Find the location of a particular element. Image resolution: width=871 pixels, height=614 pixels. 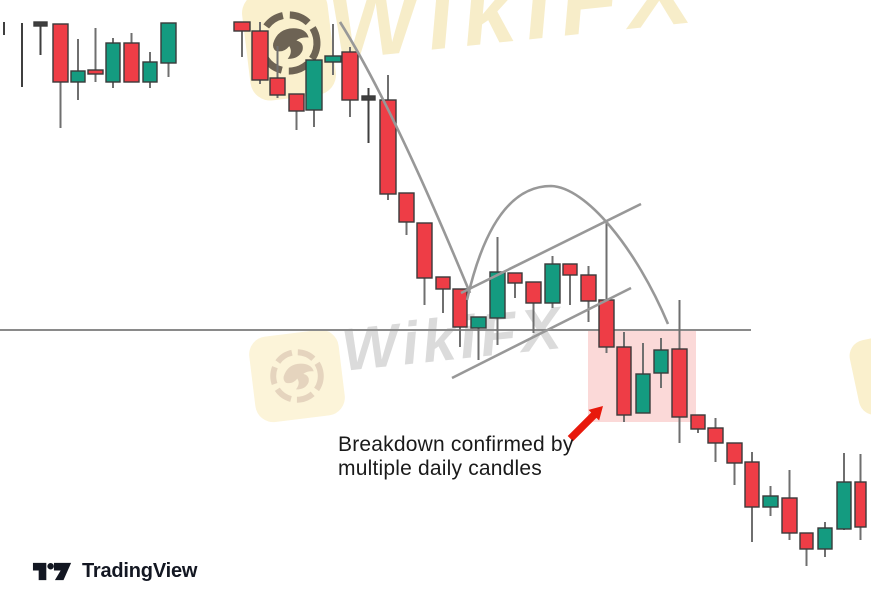

flag-upper-line is located at coordinates (551, 248).